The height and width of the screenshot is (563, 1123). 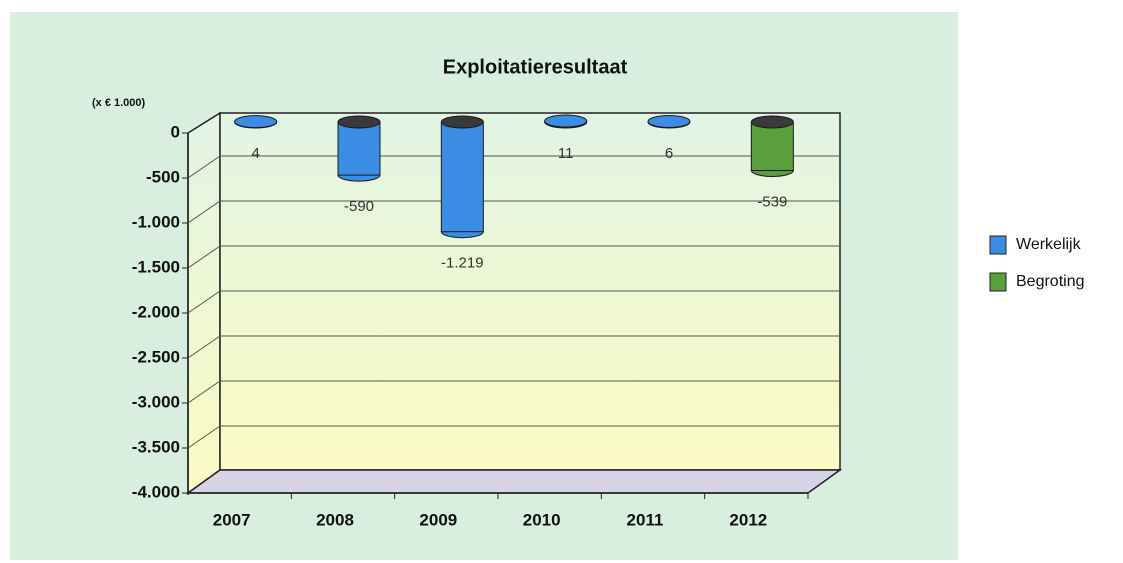 What do you see at coordinates (514, 481) in the screenshot?
I see `floor` at bounding box center [514, 481].